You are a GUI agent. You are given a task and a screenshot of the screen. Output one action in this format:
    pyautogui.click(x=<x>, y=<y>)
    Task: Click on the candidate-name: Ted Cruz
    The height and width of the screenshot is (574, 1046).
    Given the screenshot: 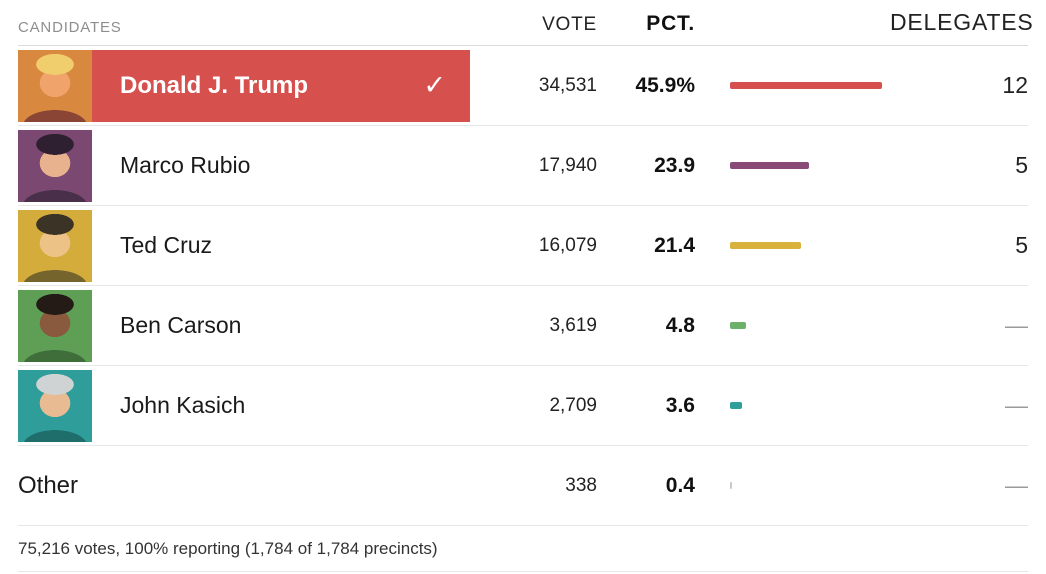 What is the action you would take?
    pyautogui.click(x=166, y=245)
    